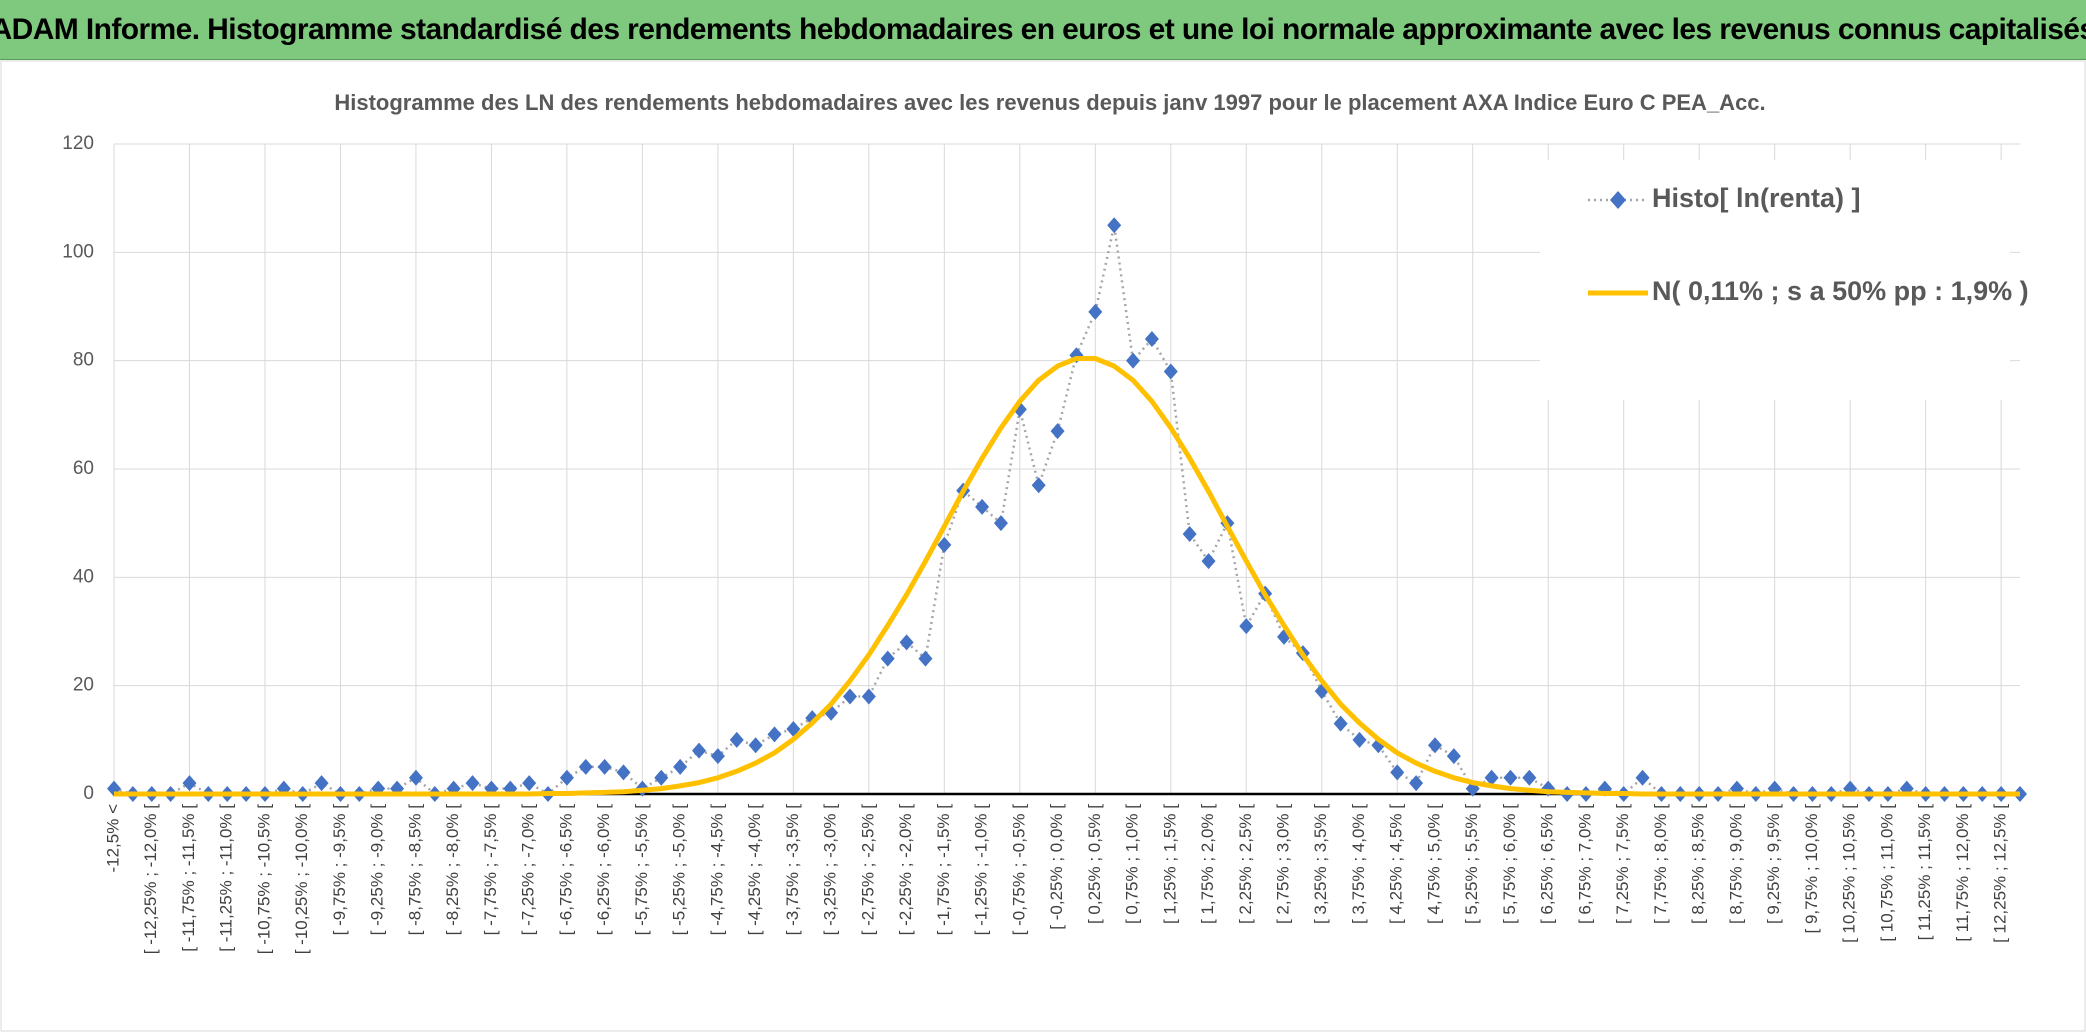 Image resolution: width=2086 pixels, height=1032 pixels. What do you see at coordinates (641, 870) in the screenshot?
I see `x-tick-label: [ -5,75% ; -5,5% [` at bounding box center [641, 870].